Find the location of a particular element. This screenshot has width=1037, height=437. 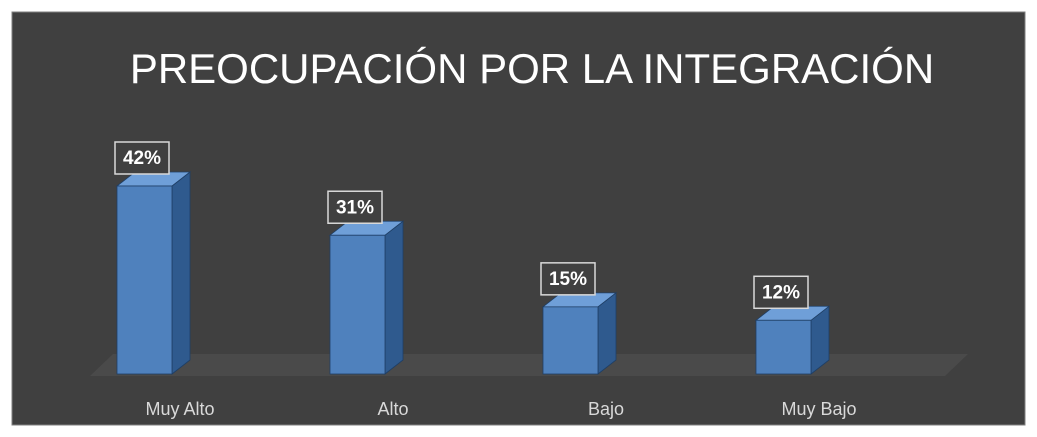

data-label: 31% is located at coordinates (355, 207).